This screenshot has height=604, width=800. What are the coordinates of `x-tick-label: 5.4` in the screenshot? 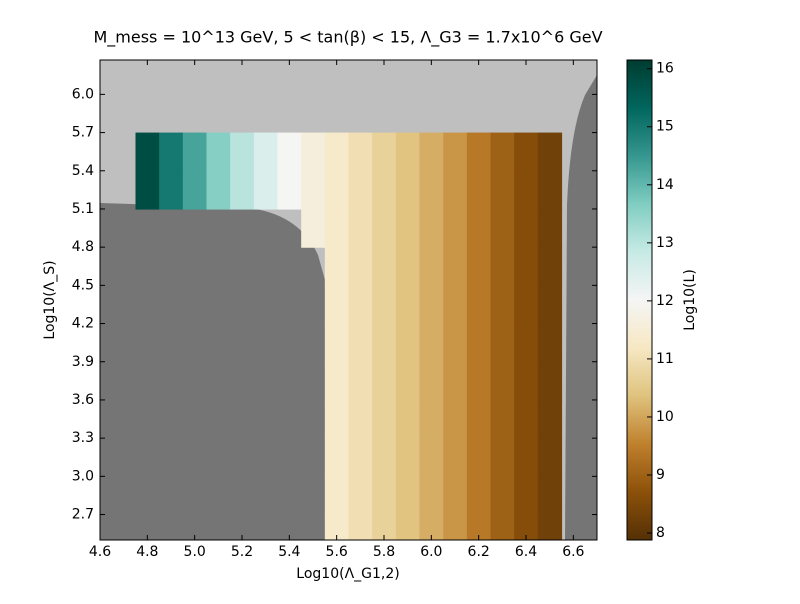 It's located at (289, 552).